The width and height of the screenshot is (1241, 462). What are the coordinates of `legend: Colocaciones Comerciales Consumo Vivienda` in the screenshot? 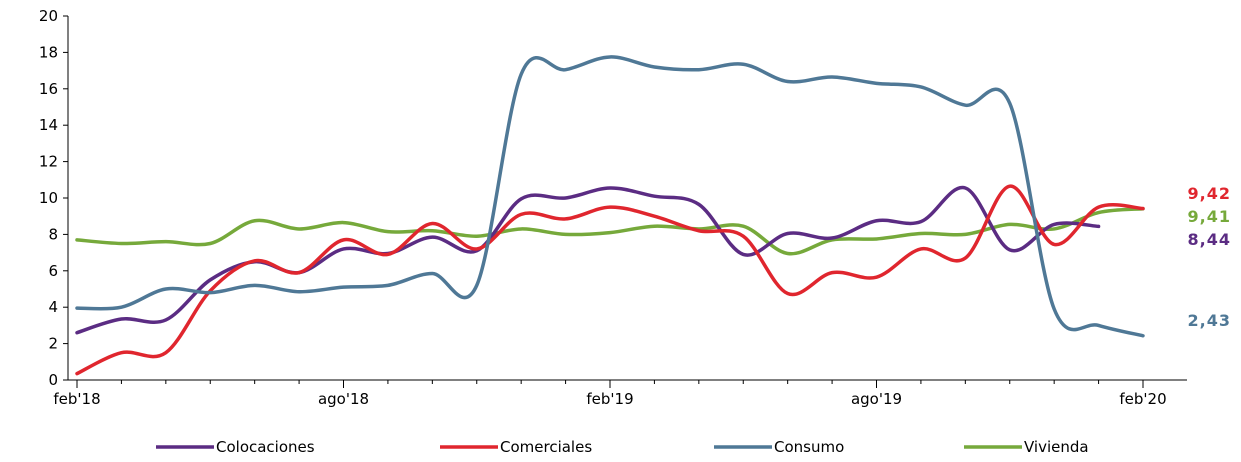 It's located at (622, 447).